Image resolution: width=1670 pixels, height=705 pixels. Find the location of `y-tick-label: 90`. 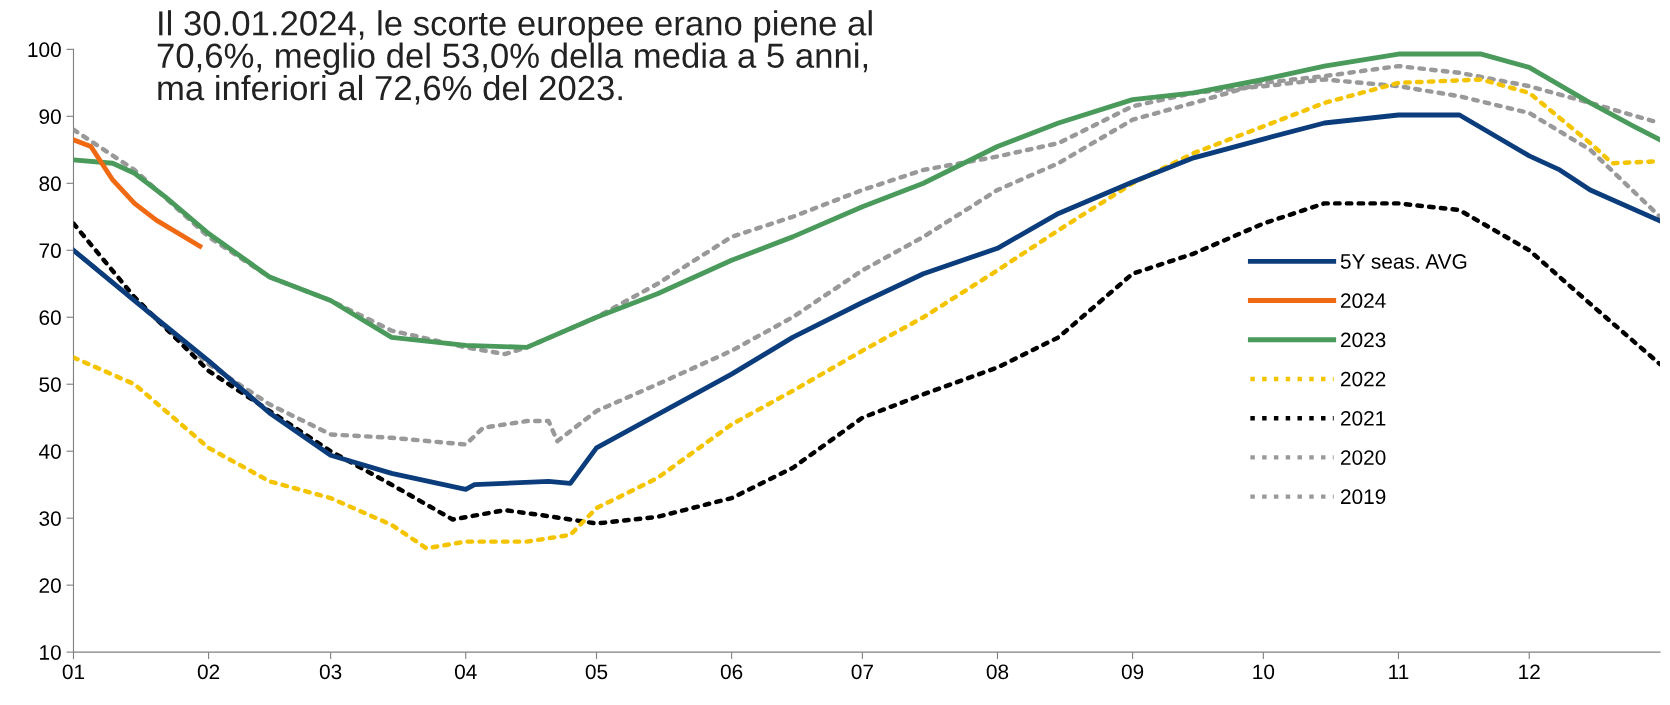

y-tick-label: 90 is located at coordinates (50, 117).